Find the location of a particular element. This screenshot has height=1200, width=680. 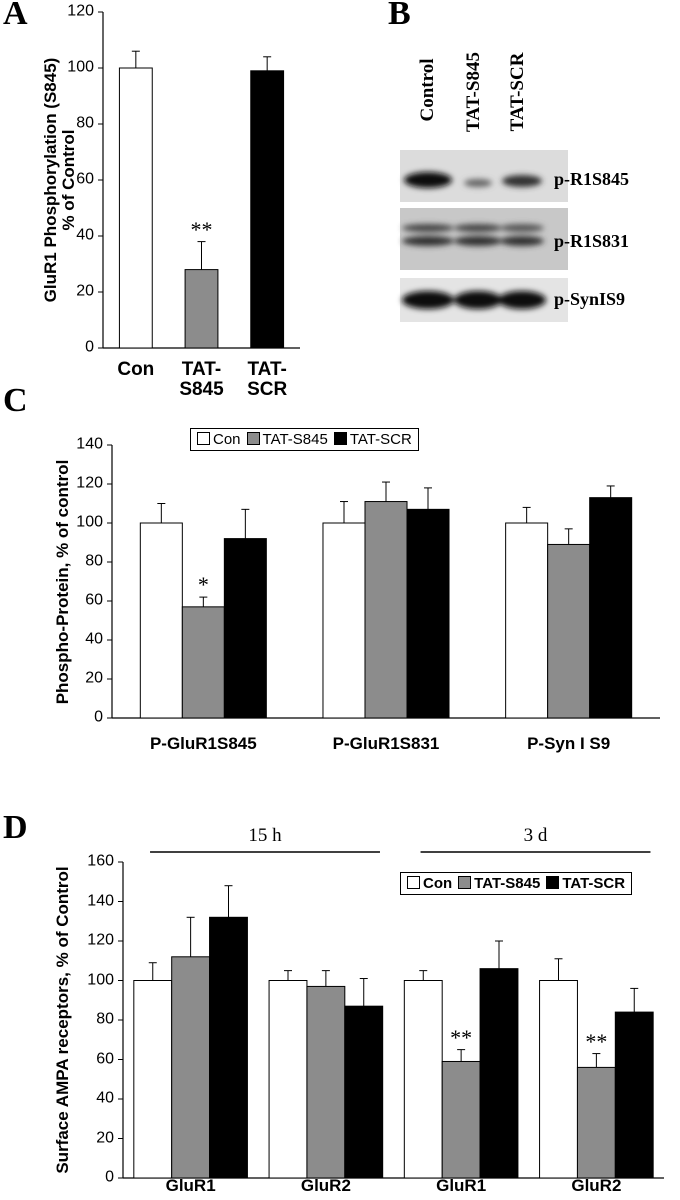

x-tick-label: P-Syn I S9 is located at coordinates (569, 743).